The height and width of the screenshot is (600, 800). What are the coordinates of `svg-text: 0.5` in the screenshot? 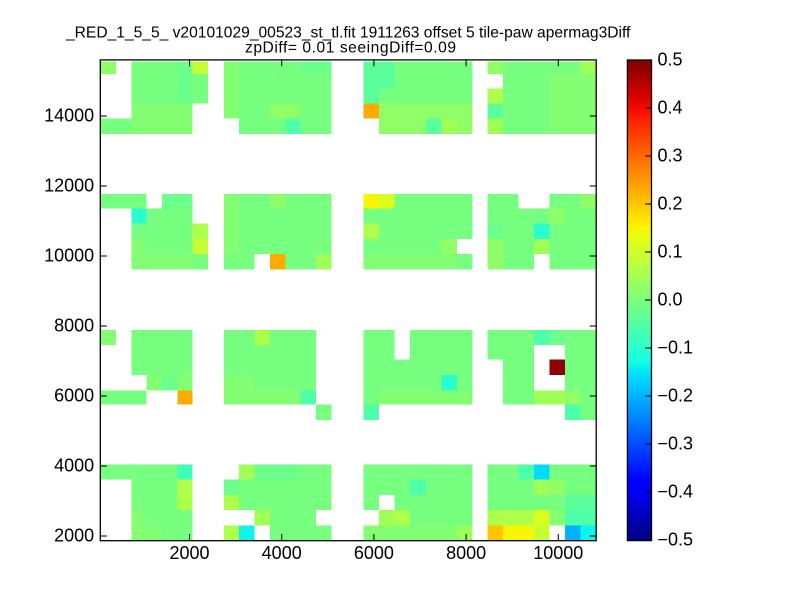 It's located at (670, 60).